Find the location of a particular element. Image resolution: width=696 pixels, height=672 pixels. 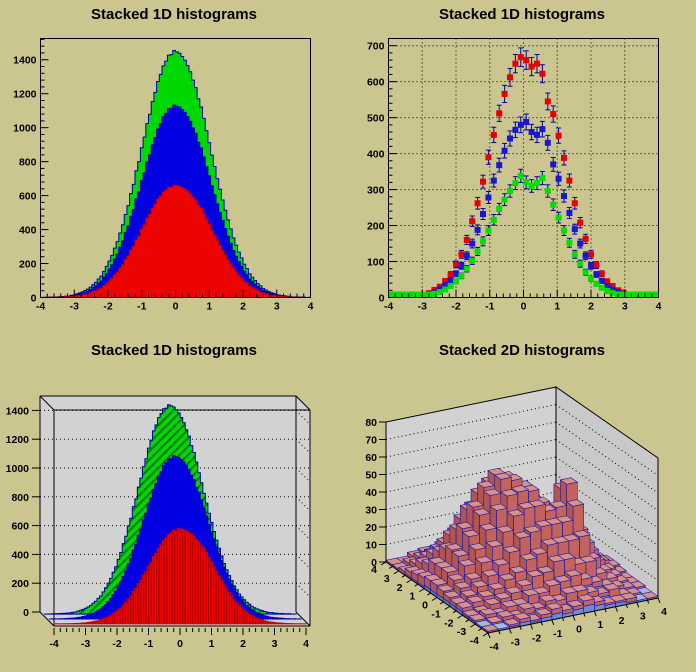

svg-text: 300 is located at coordinates (376, 191).